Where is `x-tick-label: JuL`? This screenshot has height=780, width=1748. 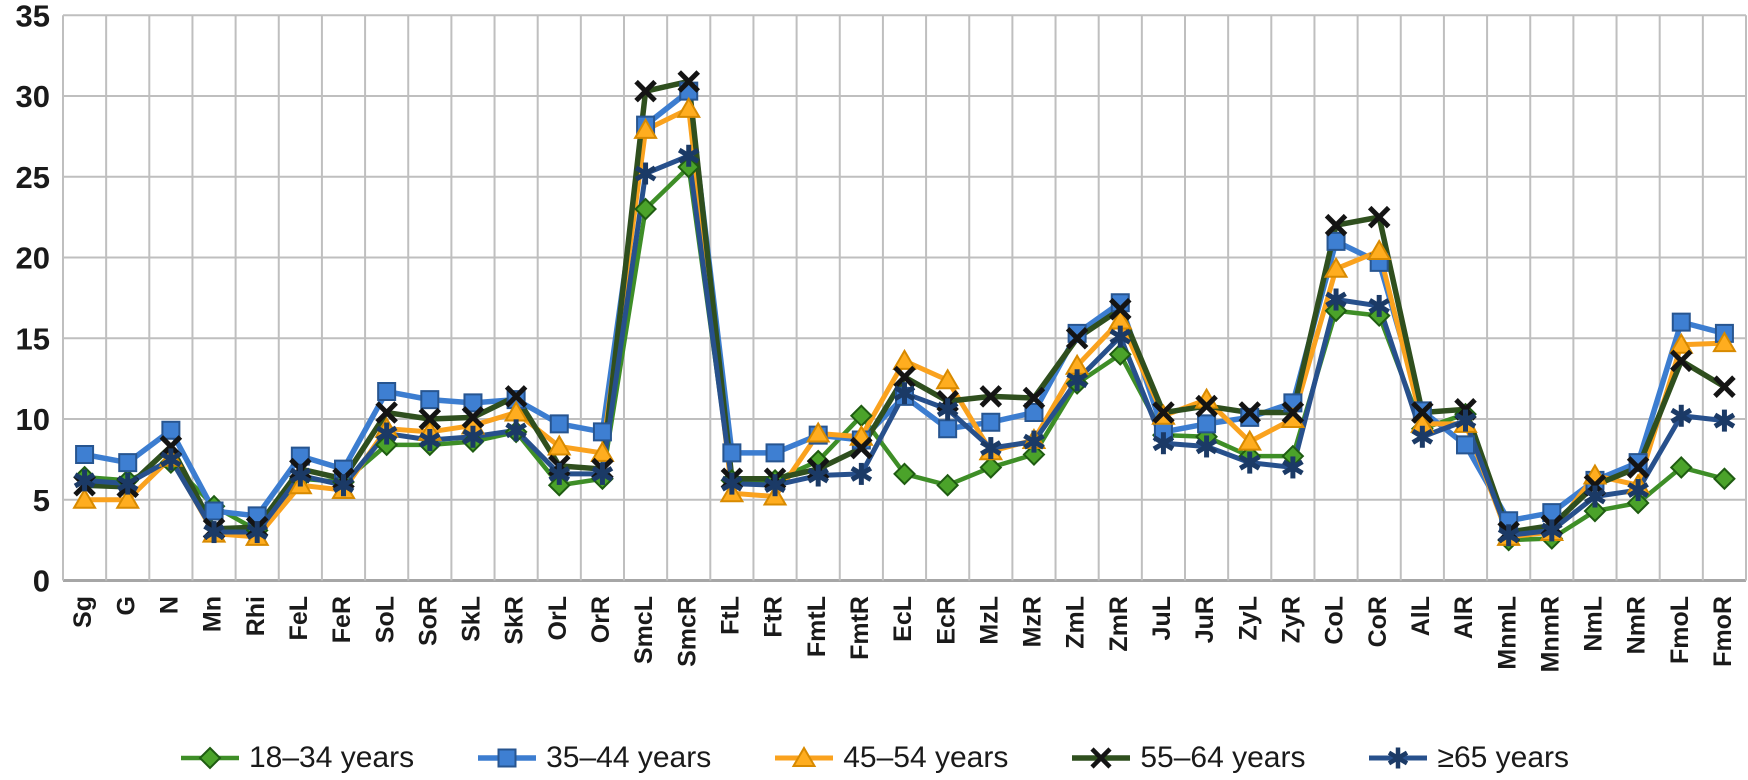 x-tick-label: JuL is located at coordinates (1162, 618).